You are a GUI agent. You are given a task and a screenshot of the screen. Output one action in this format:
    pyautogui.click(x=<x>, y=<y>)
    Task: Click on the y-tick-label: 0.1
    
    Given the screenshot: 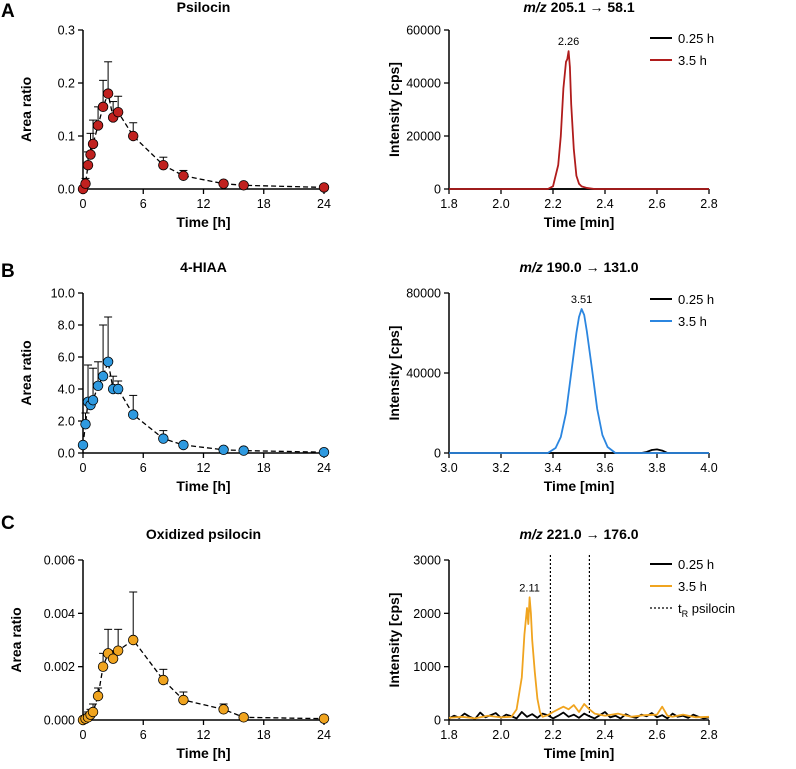 What is the action you would take?
    pyautogui.click(x=66, y=137)
    